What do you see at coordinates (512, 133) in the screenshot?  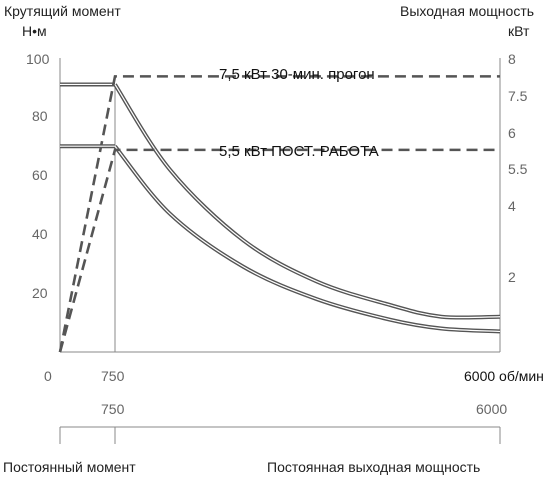 I see `right-tick-6: 6` at bounding box center [512, 133].